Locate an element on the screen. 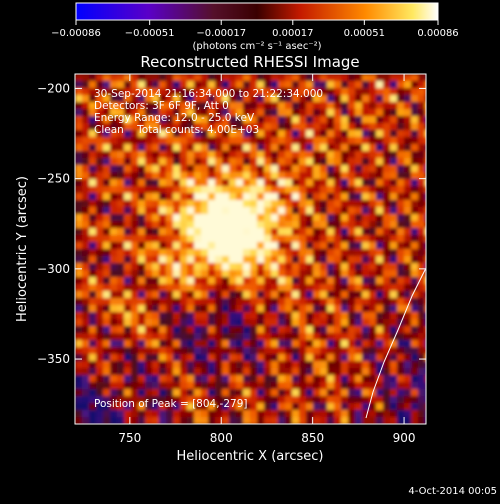  annotation-energy-range: Energy Range: 12.0 - 25.0 keV is located at coordinates (174, 118).